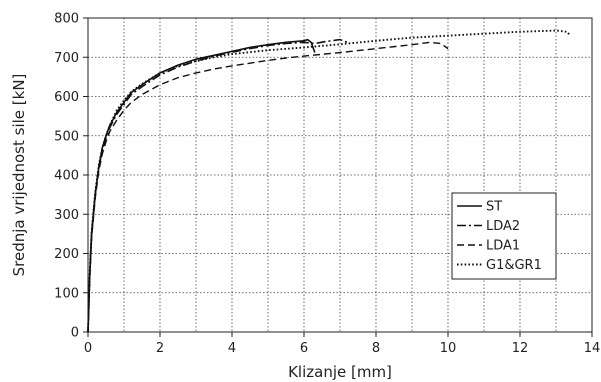 The width and height of the screenshot is (601, 382). Describe the element at coordinates (66, 215) in the screenshot. I see `y-tick-label: 300` at that location.